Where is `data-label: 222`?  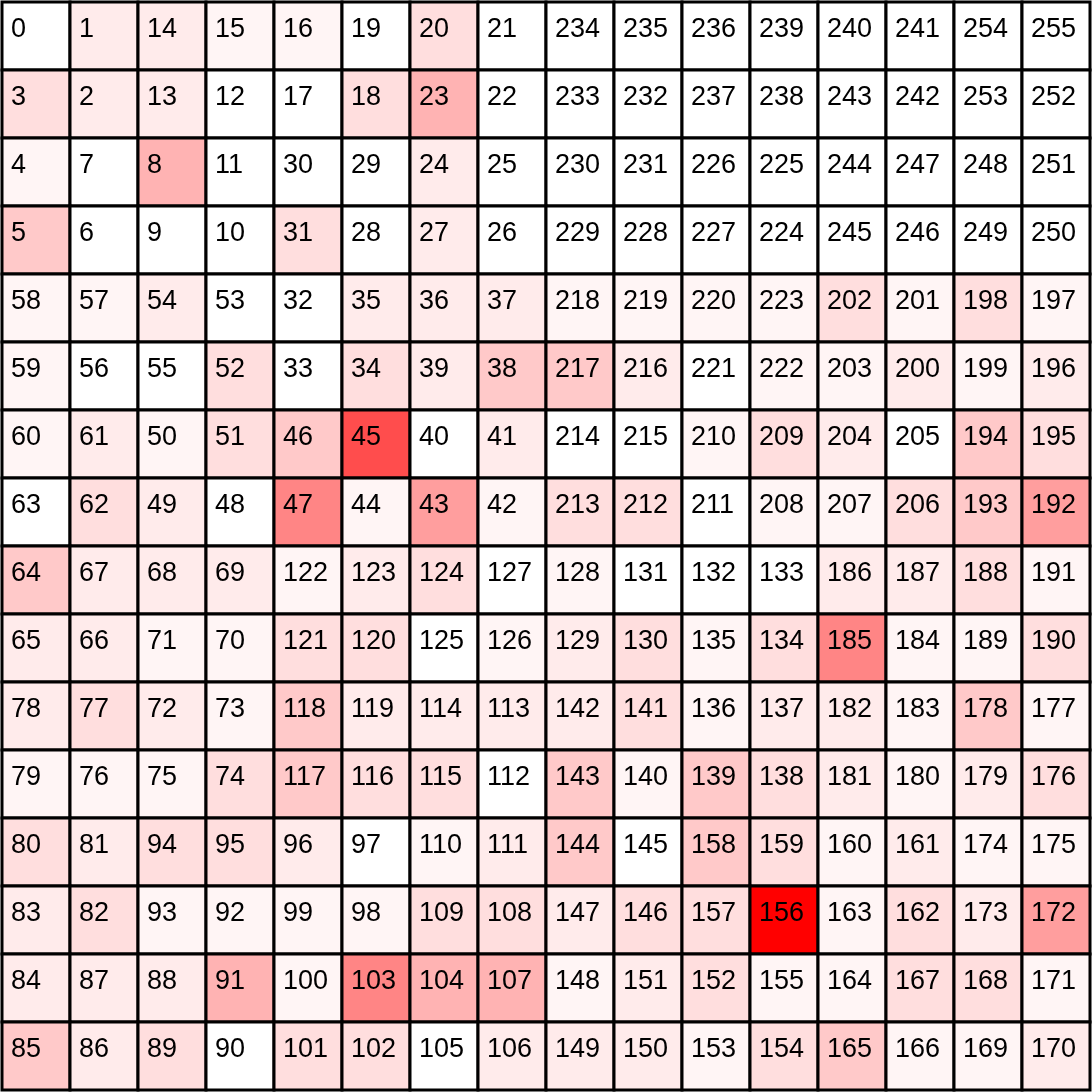 data-label: 222 is located at coordinates (782, 368).